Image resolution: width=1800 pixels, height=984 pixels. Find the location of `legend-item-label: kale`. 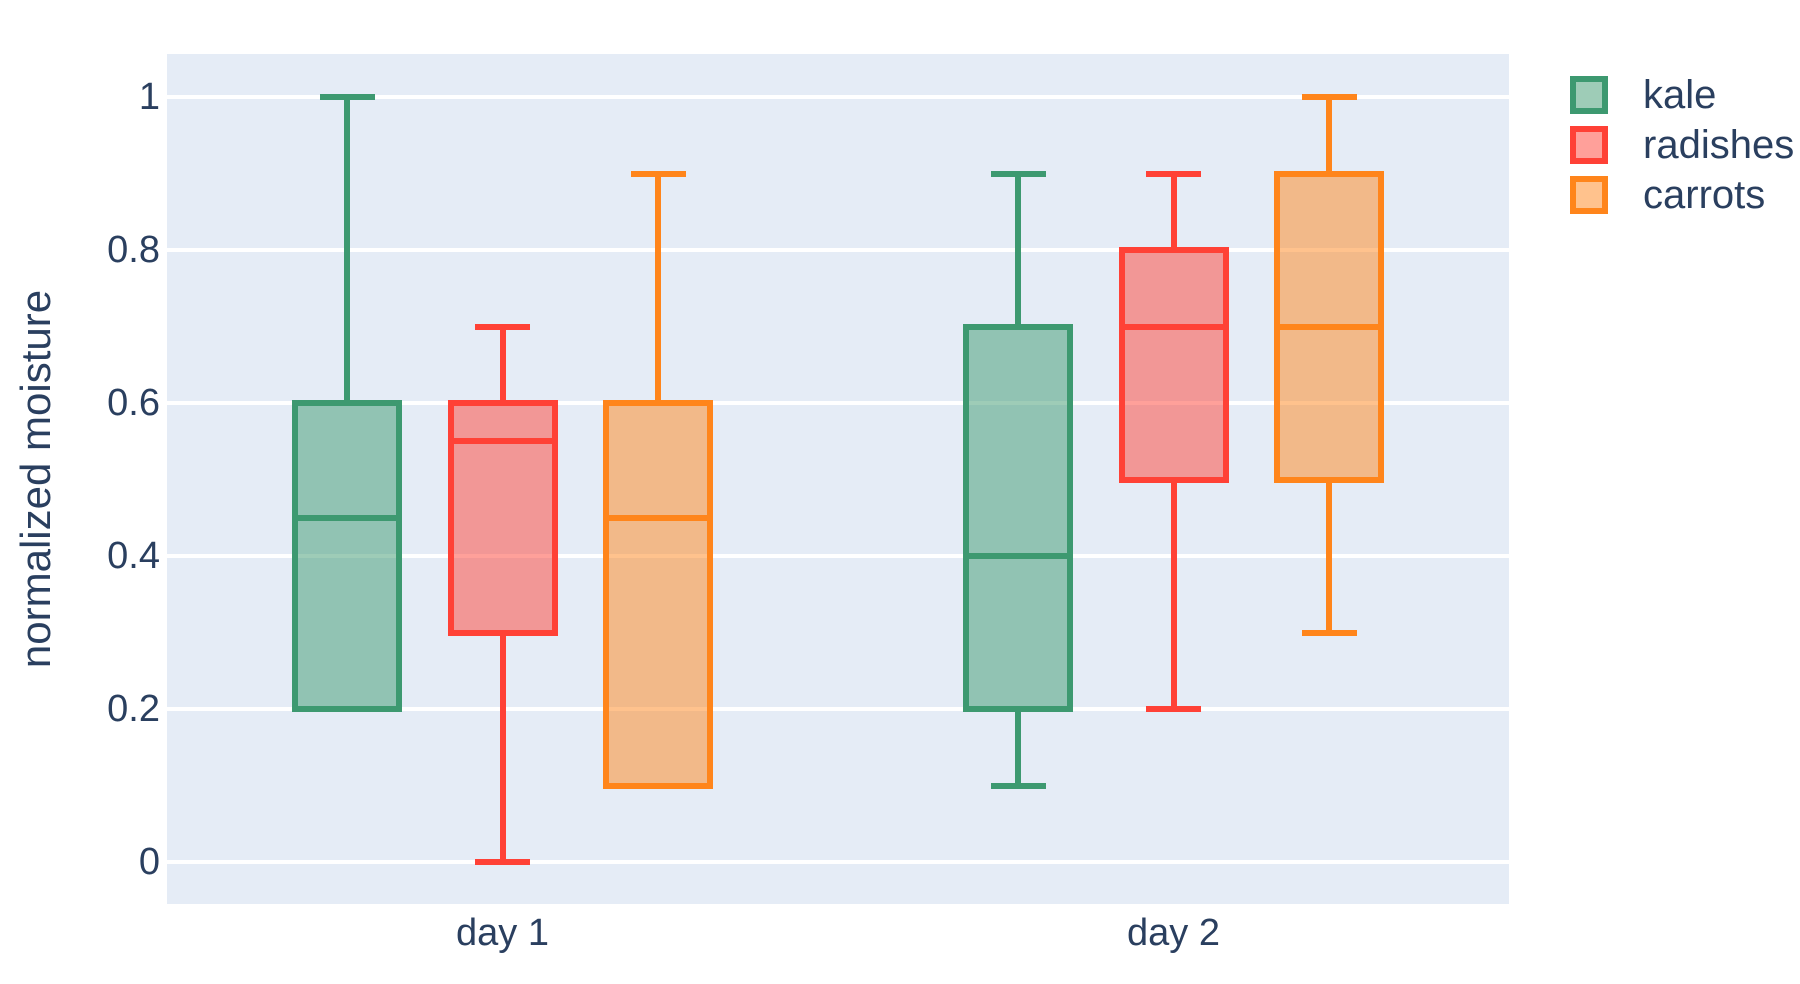

legend-item-label: kale is located at coordinates (1680, 95).